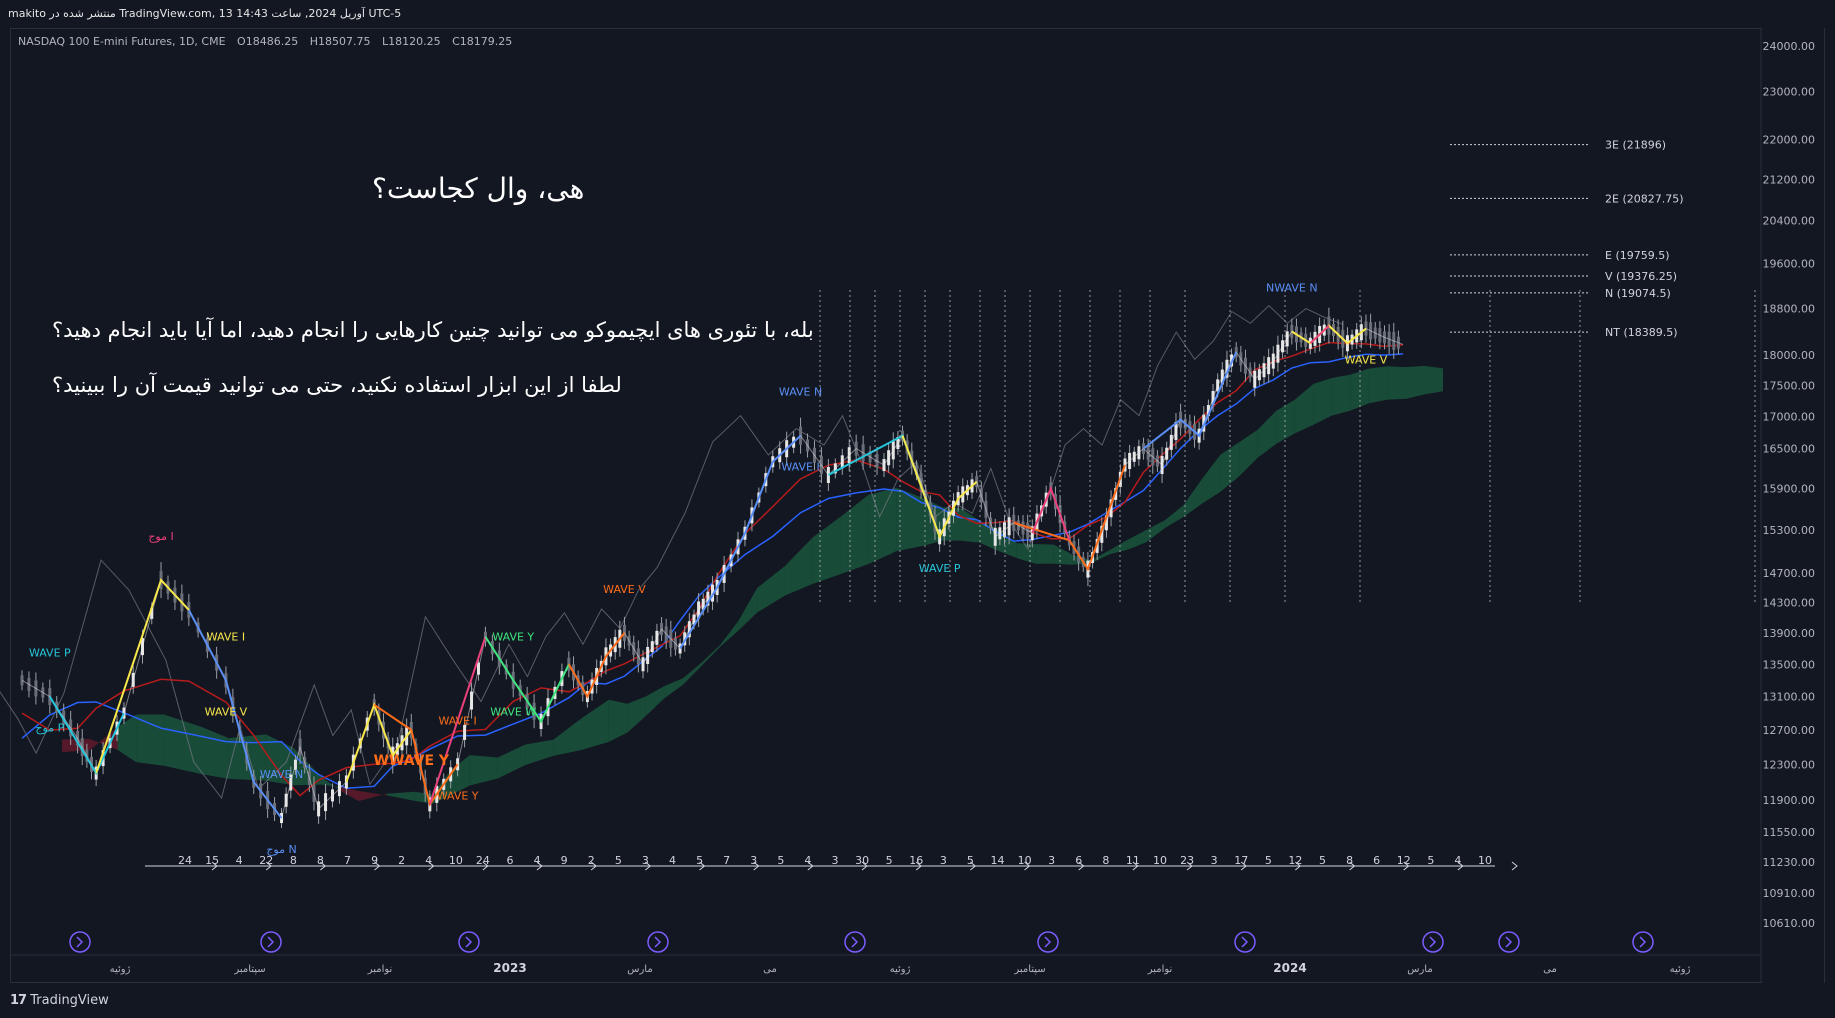 The width and height of the screenshot is (1835, 1018). Describe the element at coordinates (1789, 264) in the screenshot. I see `y-tick-label: 19600.00` at that location.